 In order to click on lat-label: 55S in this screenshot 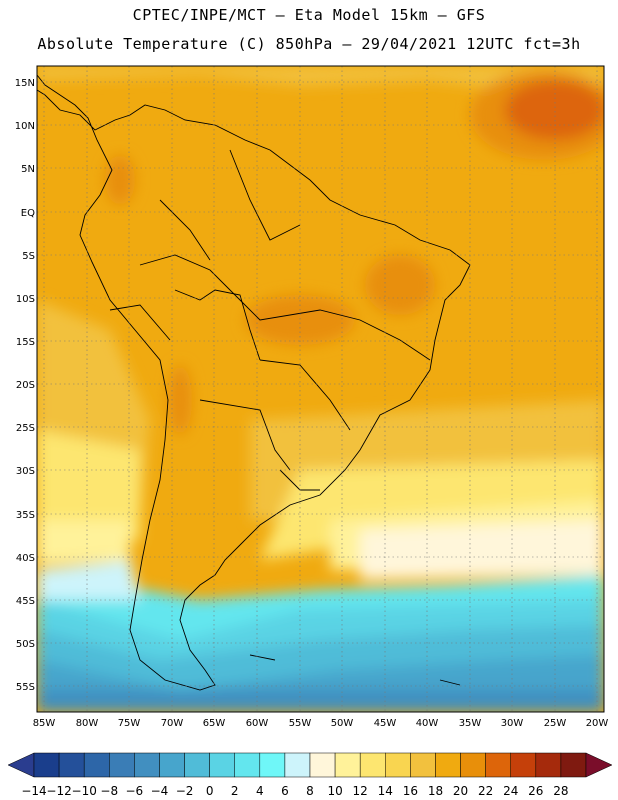, I will do `click(25, 687)`.